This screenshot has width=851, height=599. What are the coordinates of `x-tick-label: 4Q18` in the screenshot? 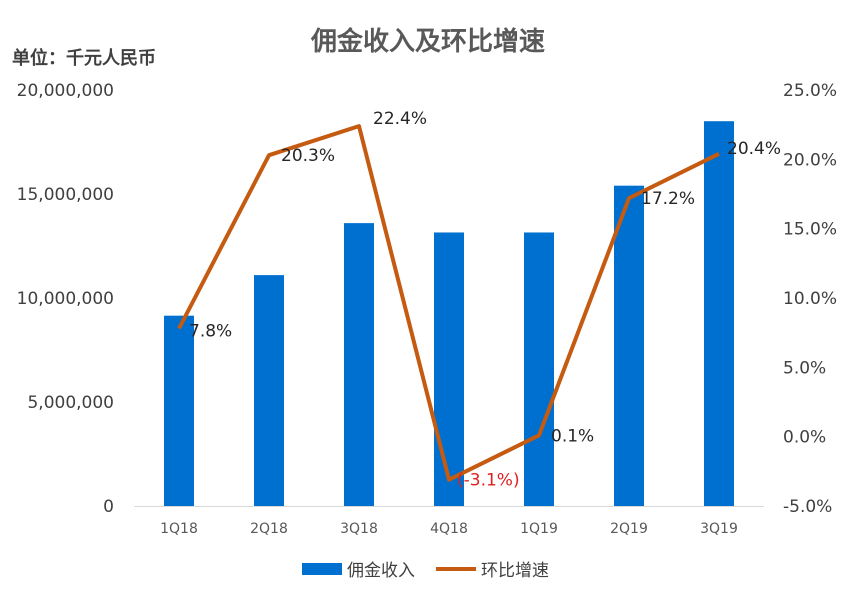 It's located at (449, 529).